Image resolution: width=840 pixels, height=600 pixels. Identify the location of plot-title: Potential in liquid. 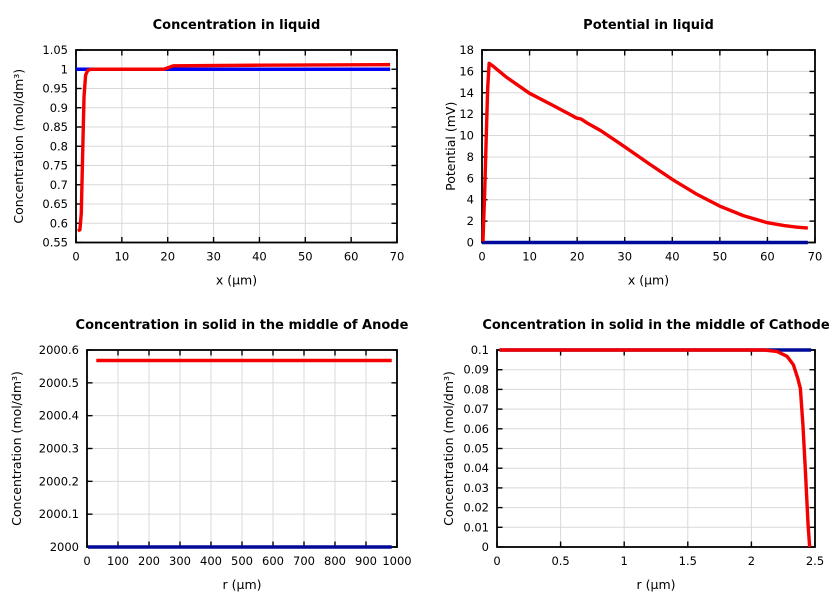
(648, 25).